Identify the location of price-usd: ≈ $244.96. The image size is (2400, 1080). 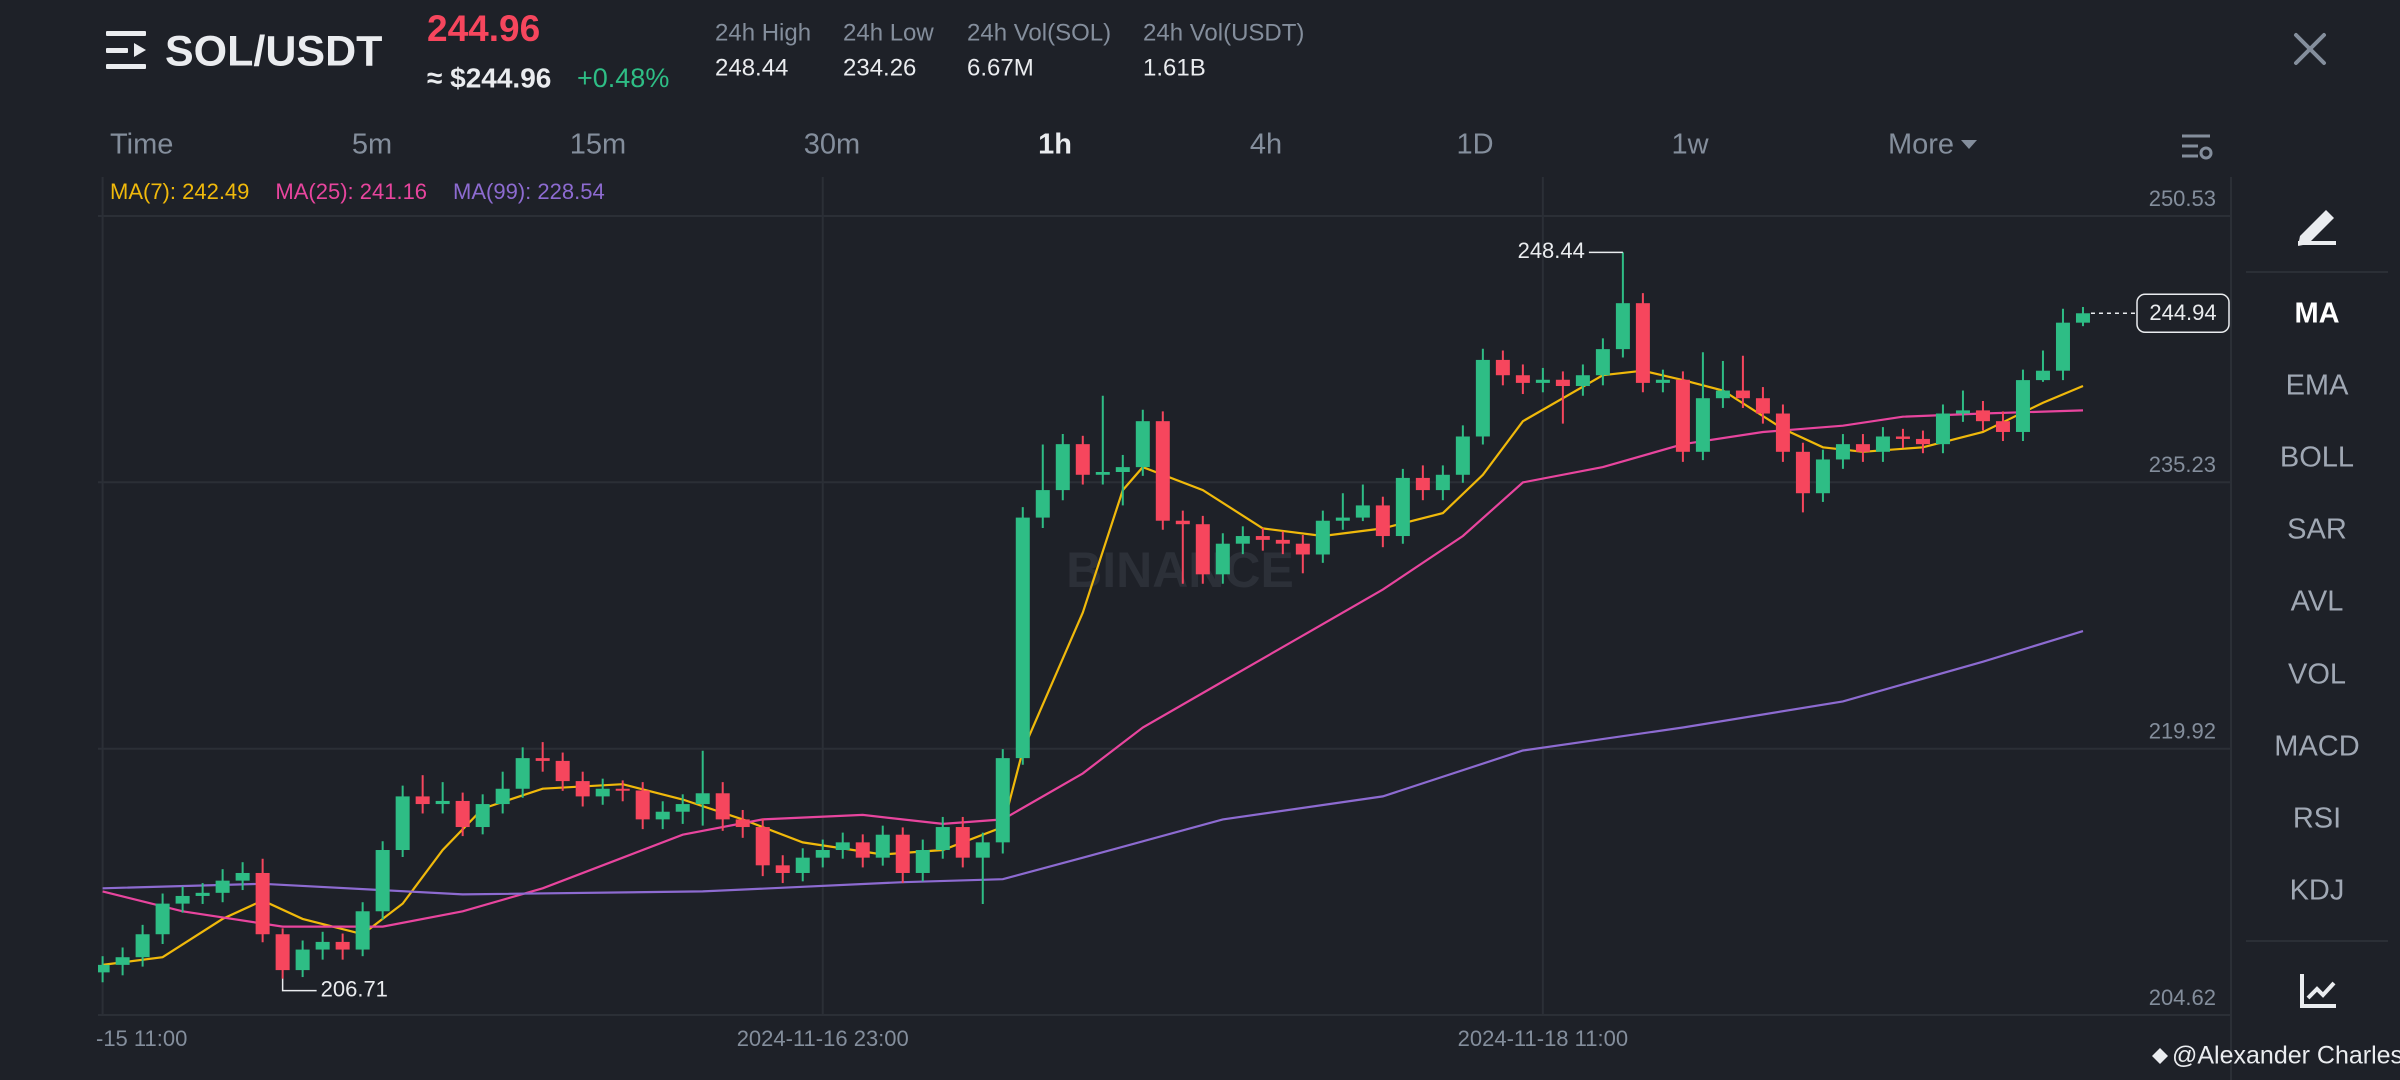
(489, 77).